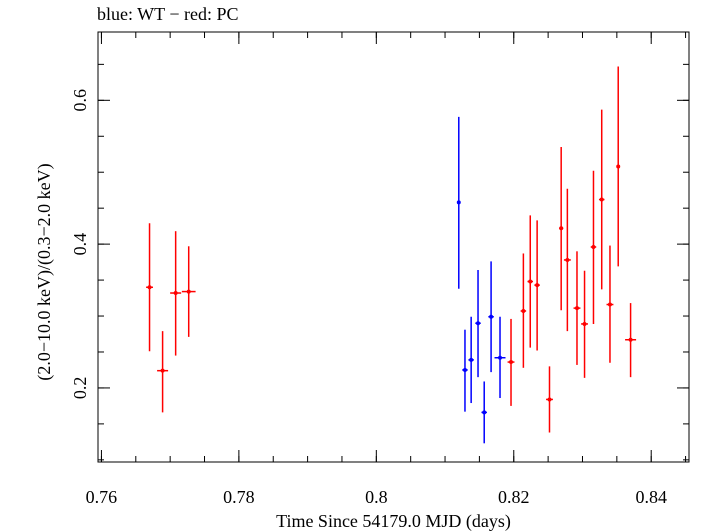 Image resolution: width=705 pixels, height=532 pixels. Describe the element at coordinates (376, 497) in the screenshot. I see `x-tick-label: 0.8` at that location.